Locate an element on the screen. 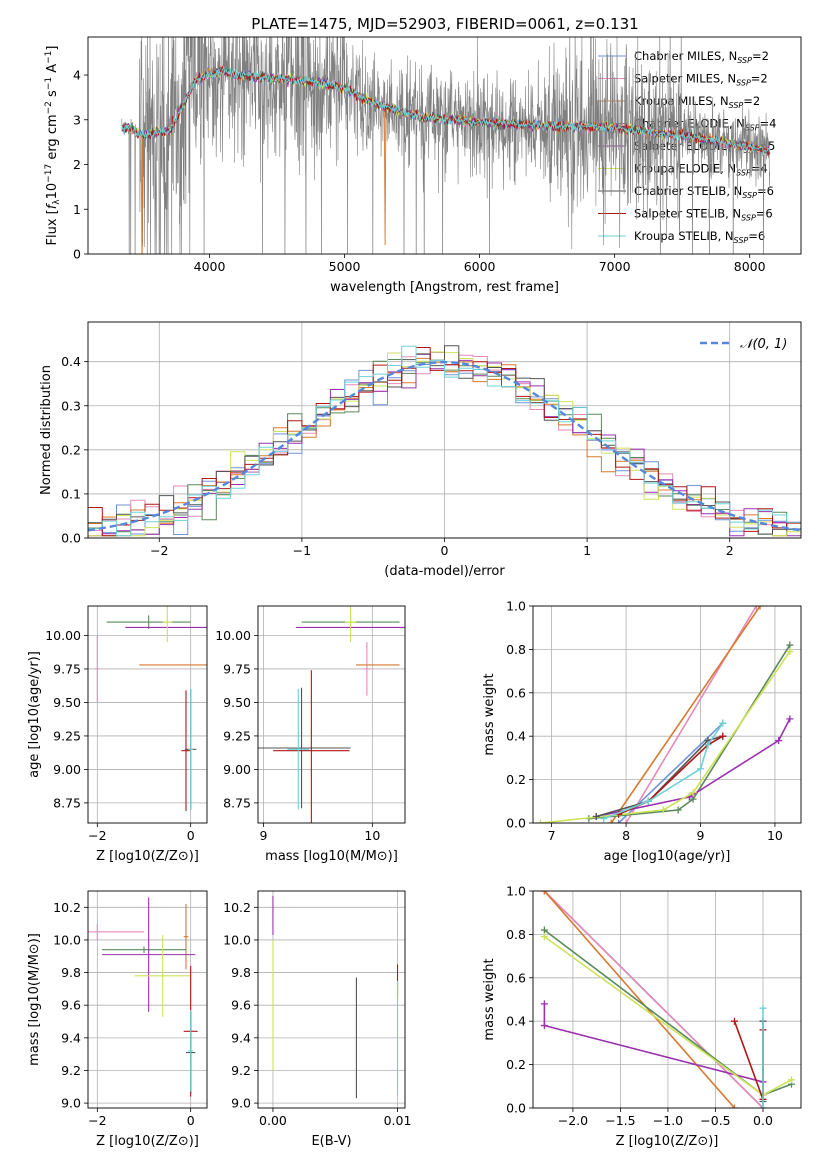  x-axis-label: wavelength [Angstrom, rest frame] is located at coordinates (444, 287).